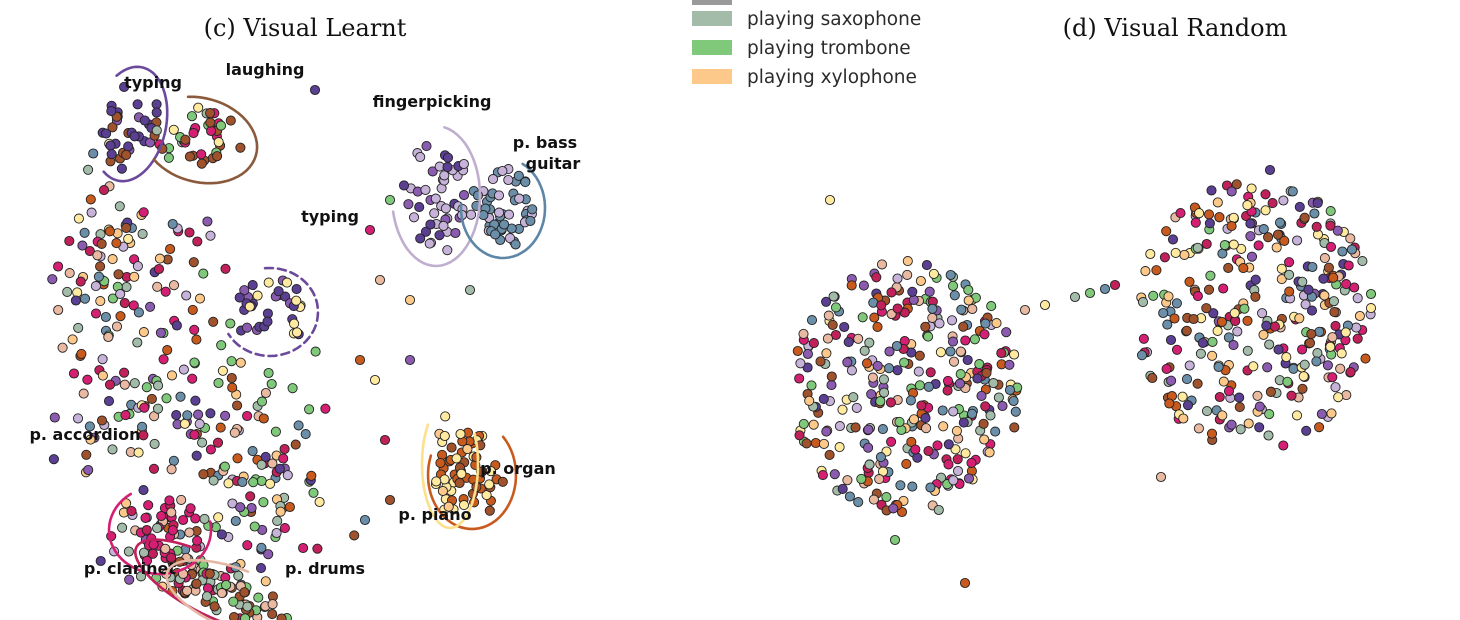 This screenshot has height=620, width=1460. Describe the element at coordinates (385, 440) in the screenshot. I see `stray-point` at that location.